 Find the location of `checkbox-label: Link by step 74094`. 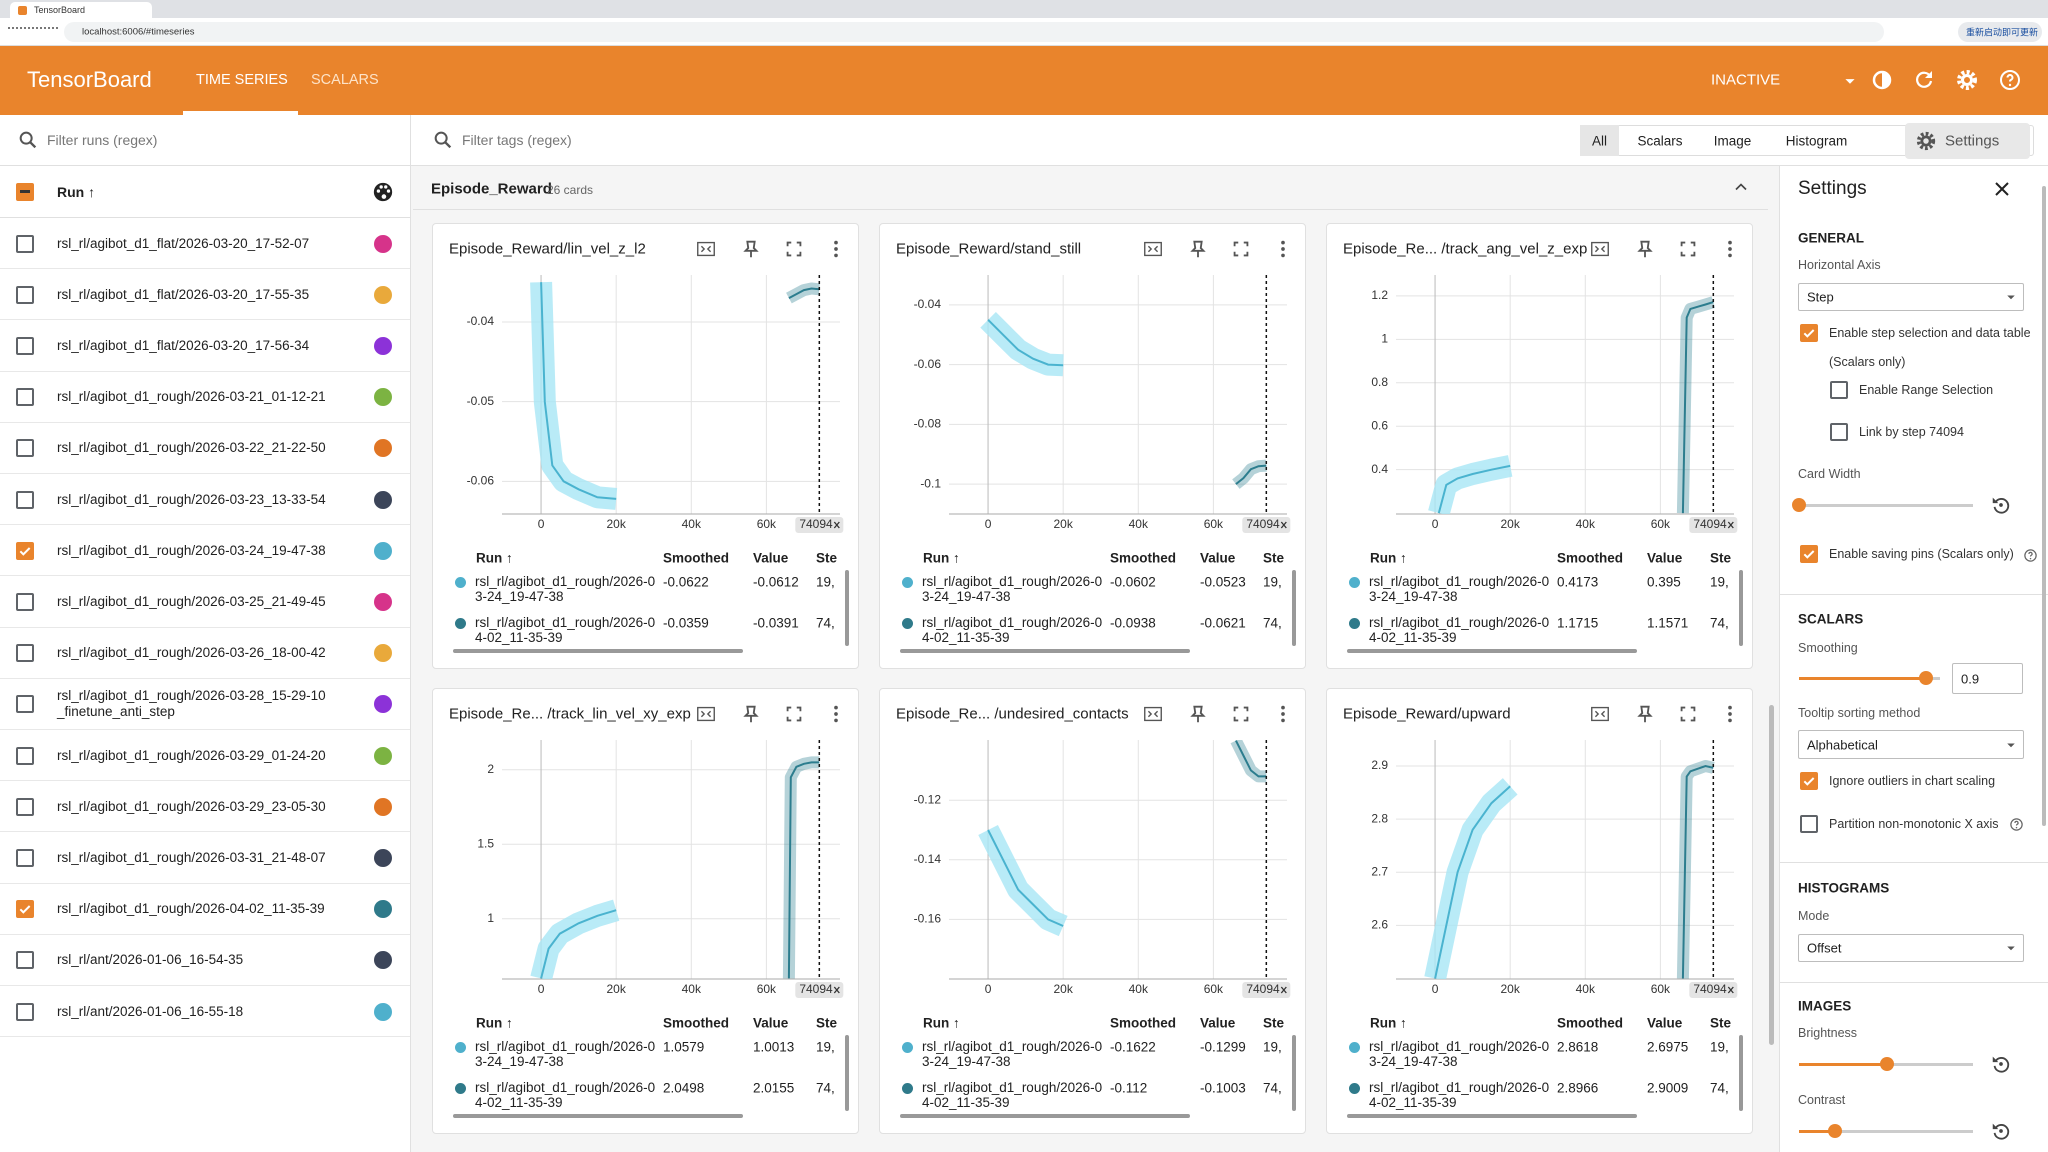

checkbox-label: Link by step 74094 is located at coordinates (1911, 432).